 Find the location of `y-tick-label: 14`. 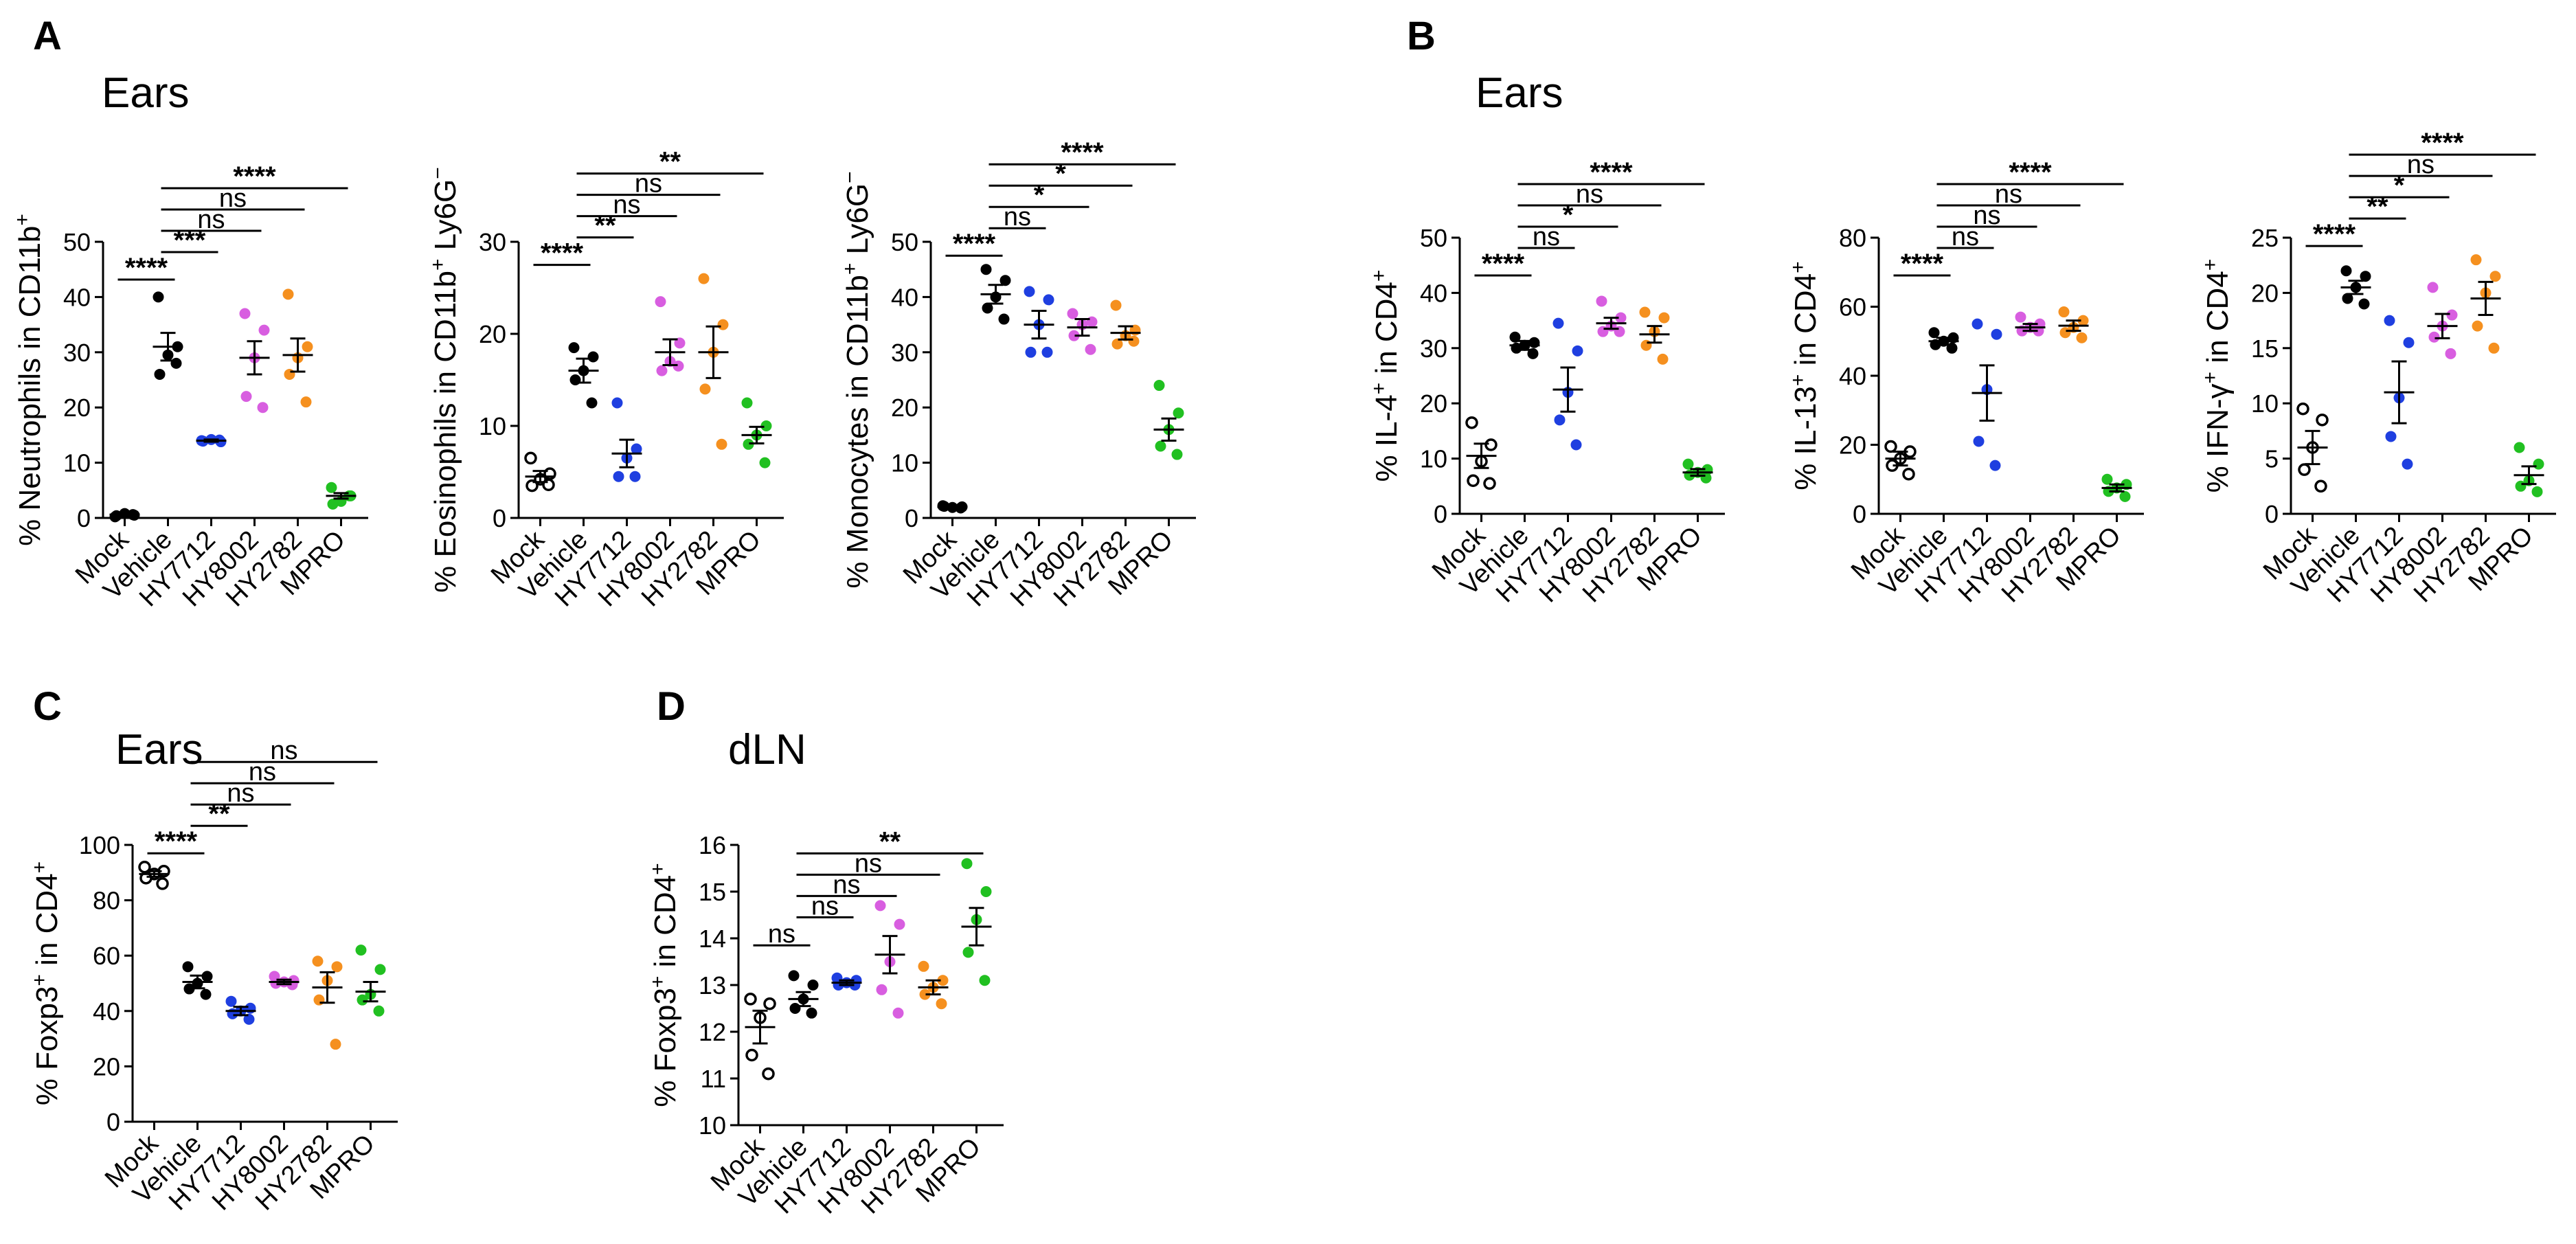

y-tick-label: 14 is located at coordinates (712, 939).